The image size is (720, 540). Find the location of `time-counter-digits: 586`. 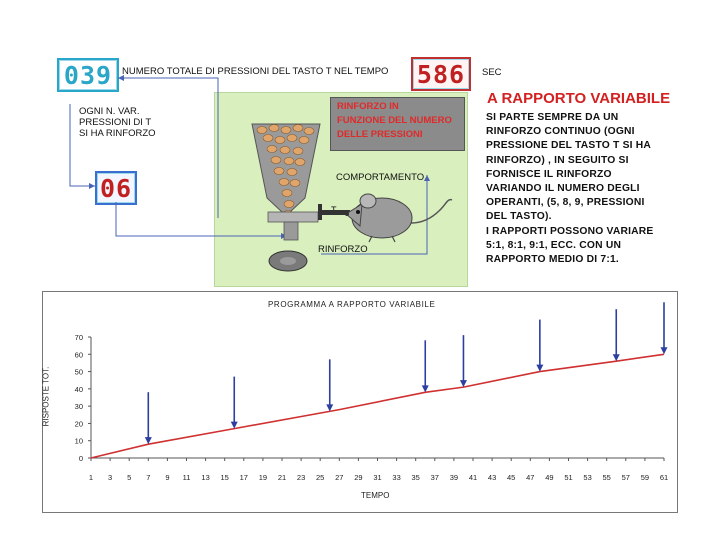

time-counter-digits: 586 is located at coordinates (441, 74).